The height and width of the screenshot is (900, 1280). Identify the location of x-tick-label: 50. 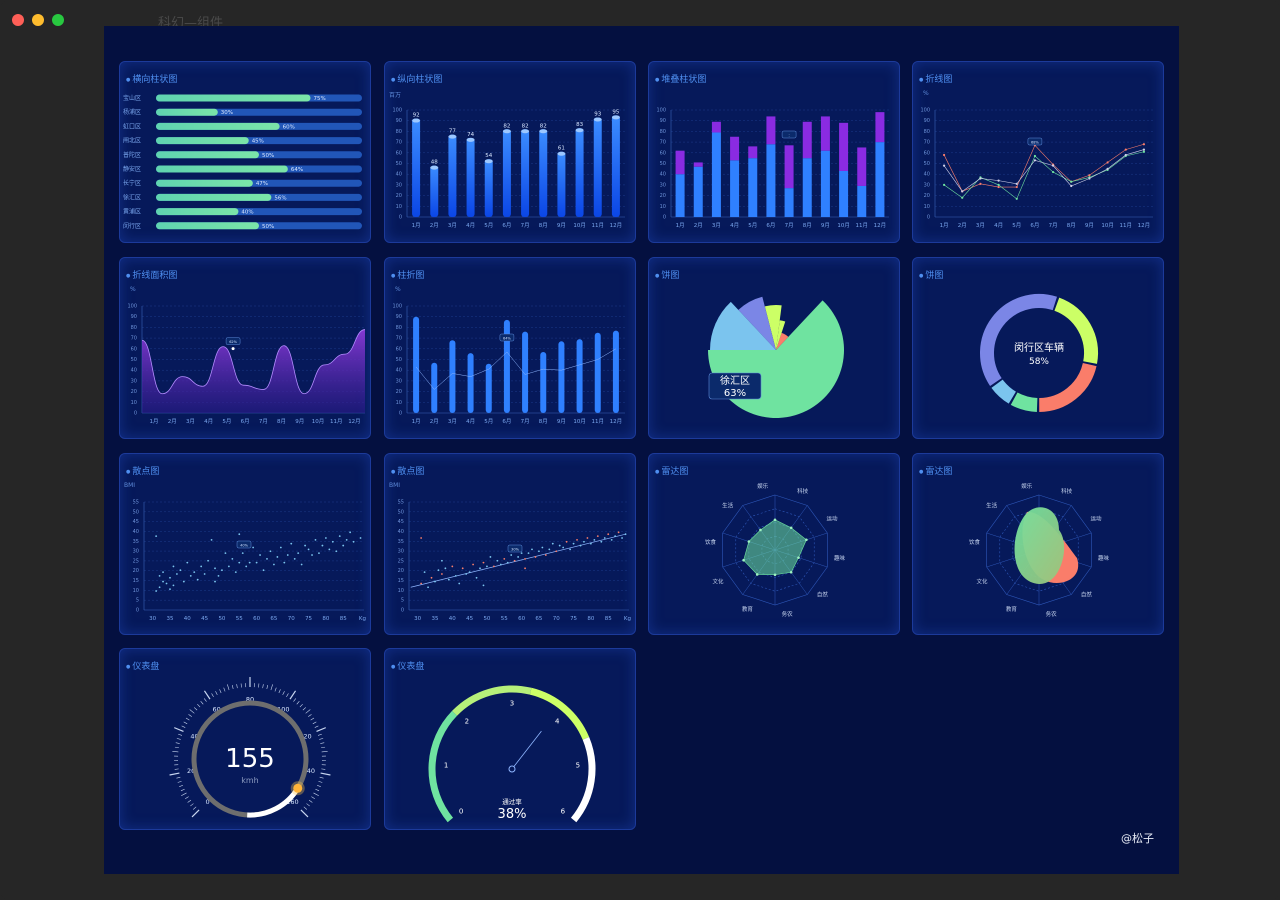
(221, 619).